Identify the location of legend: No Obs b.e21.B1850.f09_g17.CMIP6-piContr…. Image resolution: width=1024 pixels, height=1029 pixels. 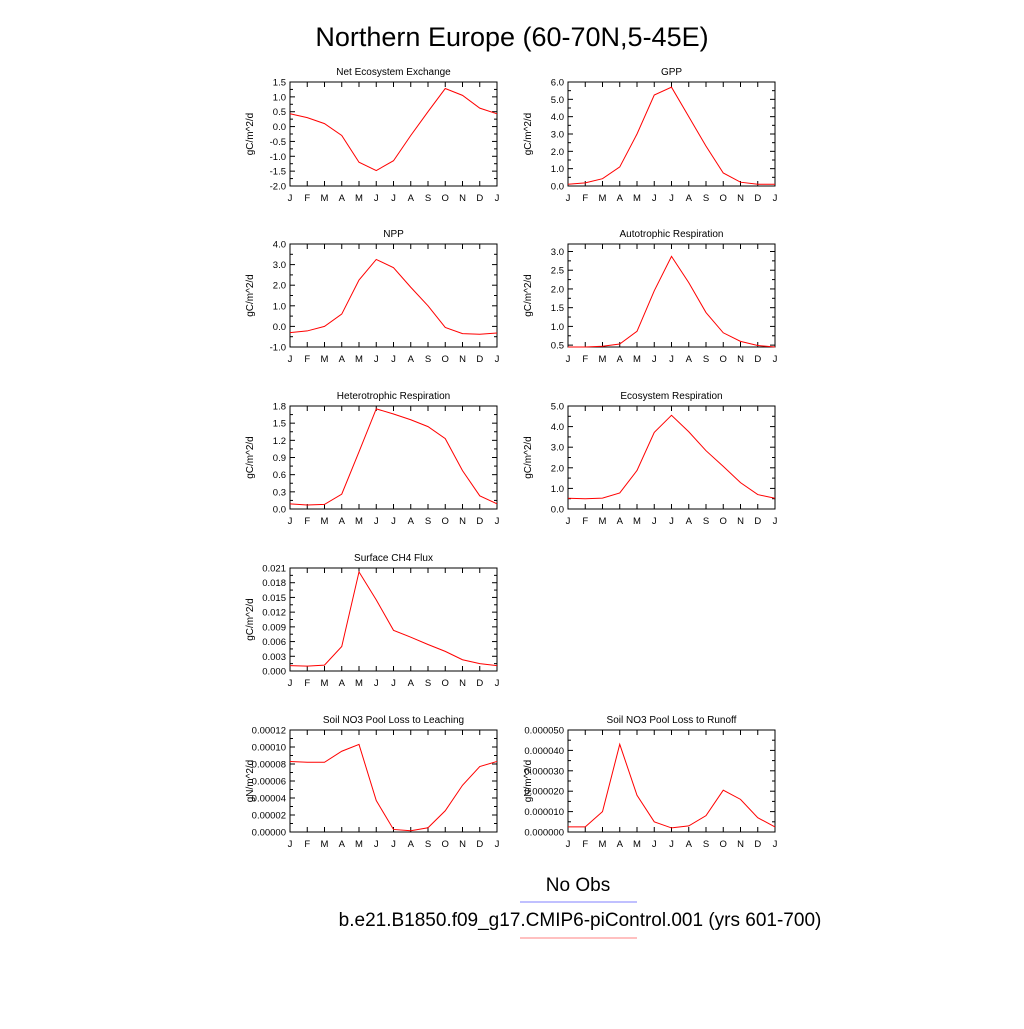
(580, 907).